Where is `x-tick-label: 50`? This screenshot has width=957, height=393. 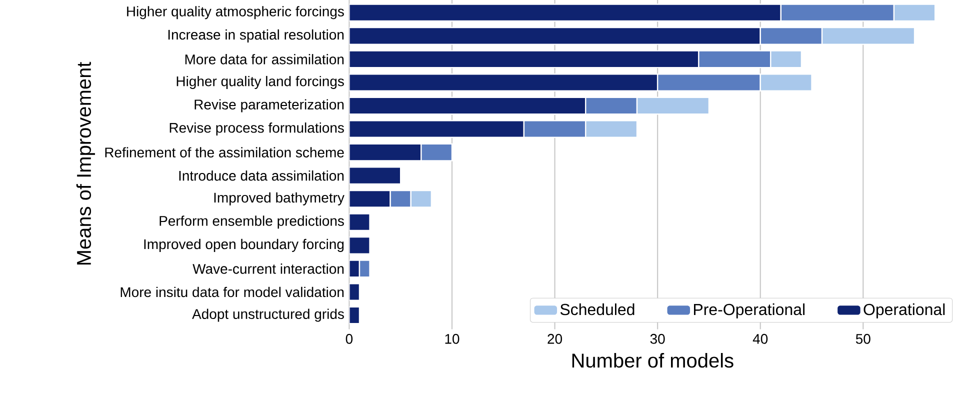 x-tick-label: 50 is located at coordinates (863, 339).